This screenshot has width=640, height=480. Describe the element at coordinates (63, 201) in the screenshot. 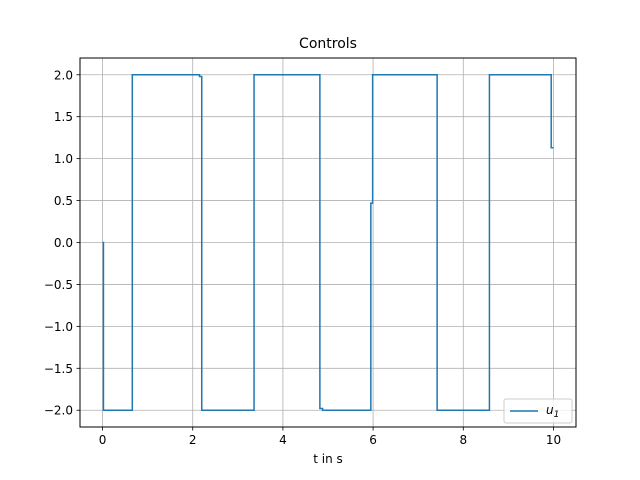

I see `y-tick-label: 0.5` at that location.